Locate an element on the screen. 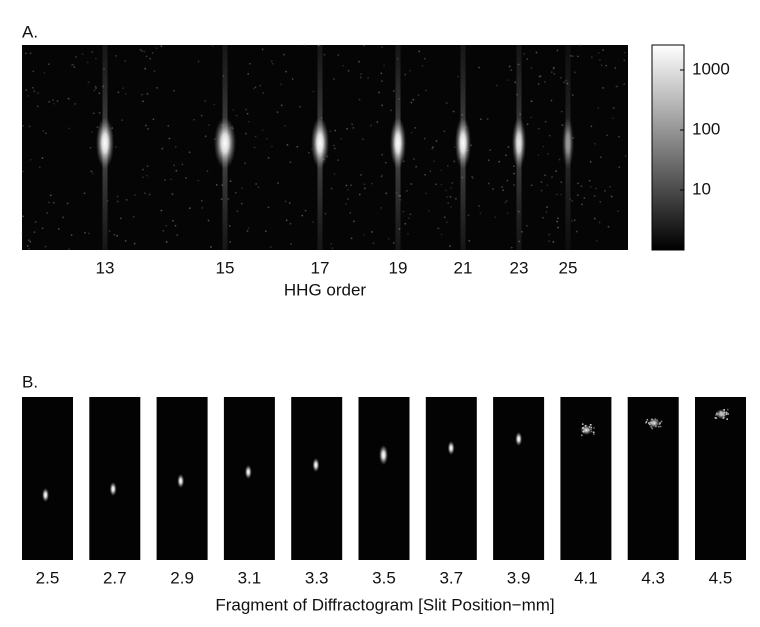  panel-label: B. is located at coordinates (30, 381).